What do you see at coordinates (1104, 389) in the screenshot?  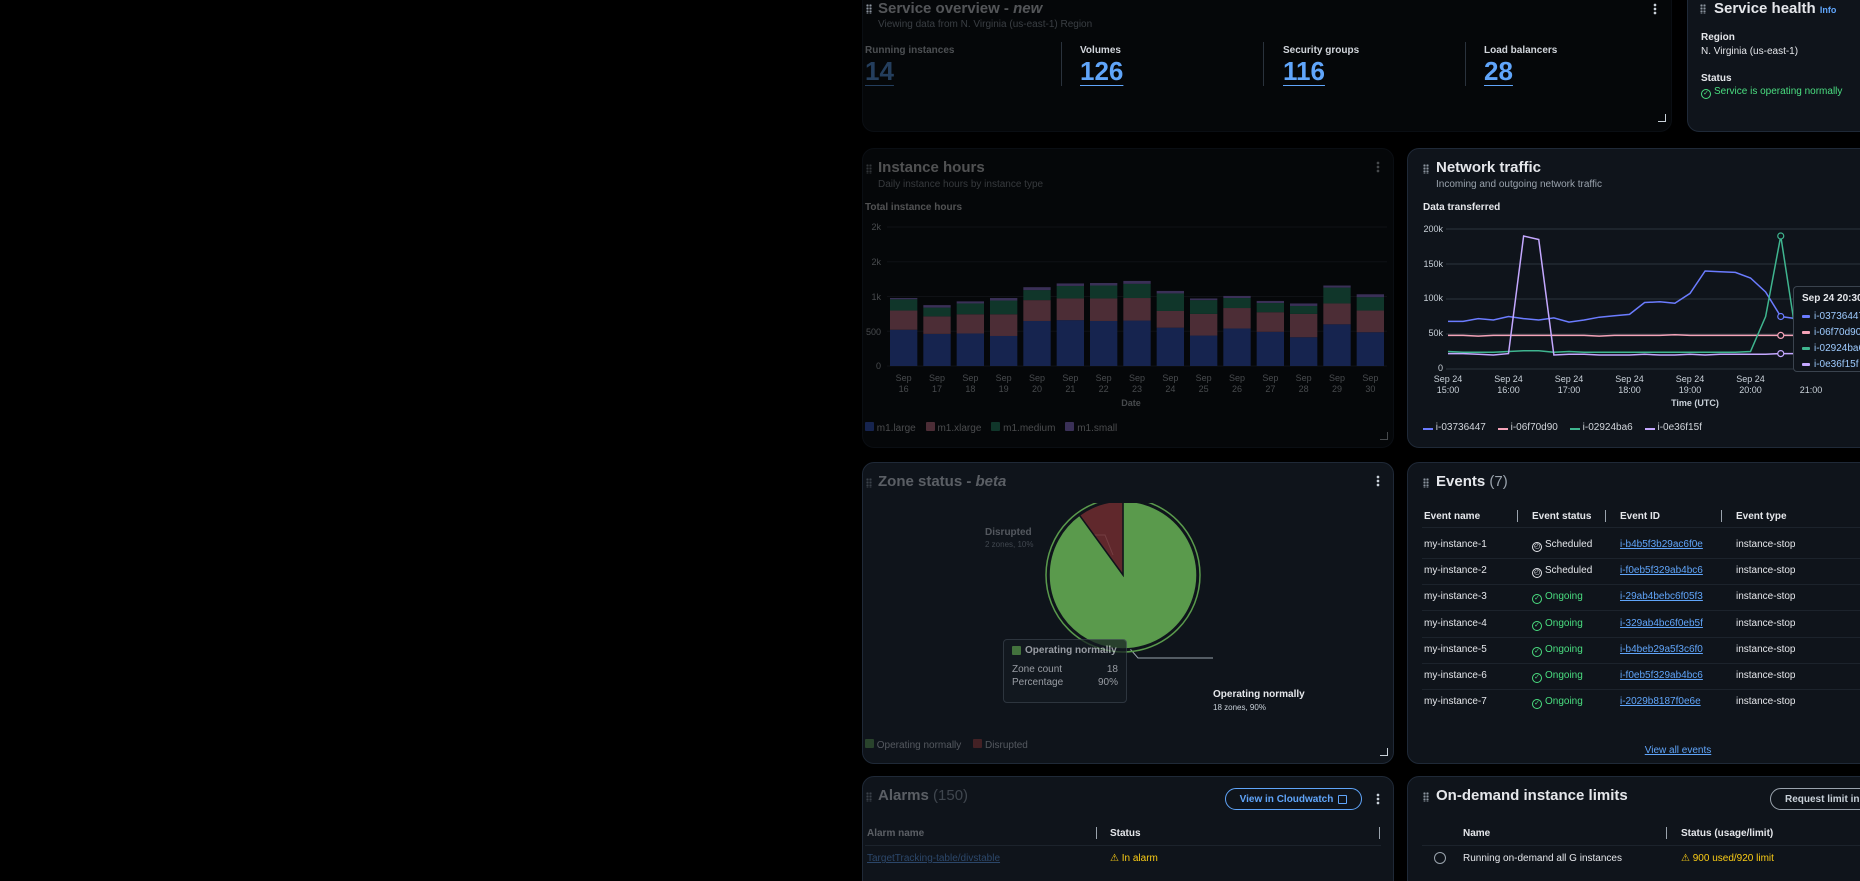 I see `x-tick-day: 22` at bounding box center [1104, 389].